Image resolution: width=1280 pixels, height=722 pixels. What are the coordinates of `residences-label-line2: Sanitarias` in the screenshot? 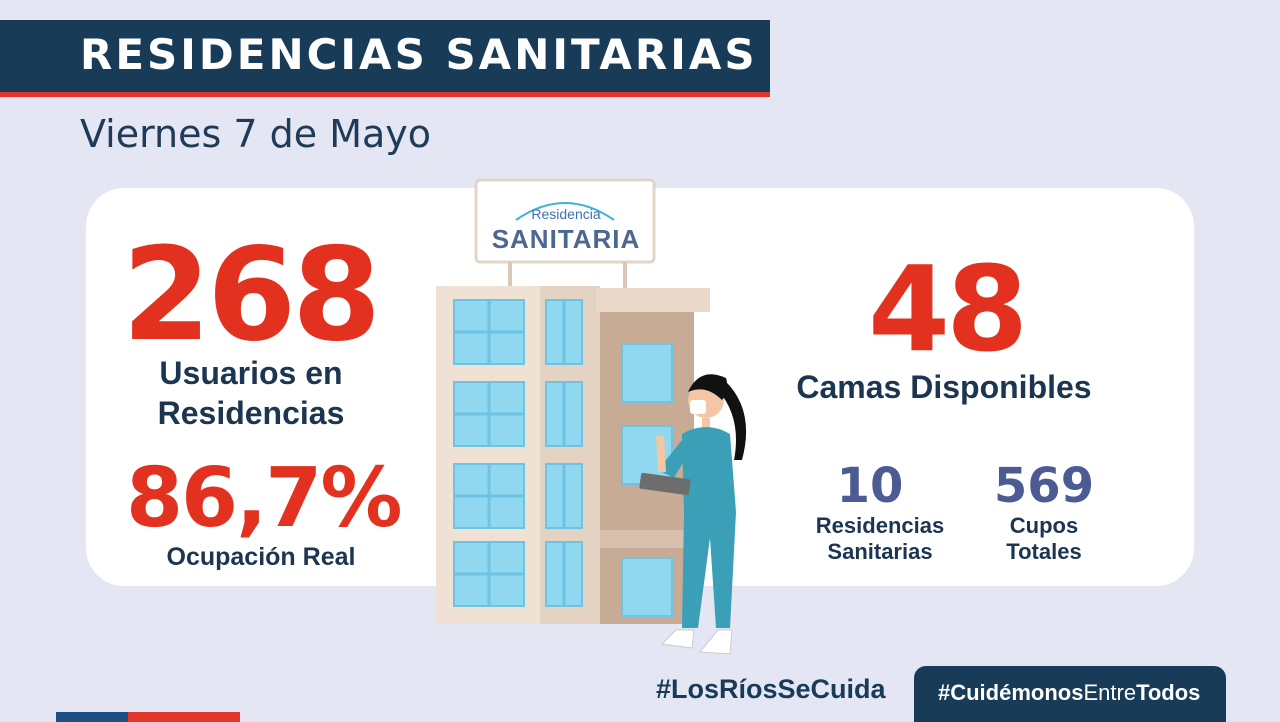 It's located at (880, 551).